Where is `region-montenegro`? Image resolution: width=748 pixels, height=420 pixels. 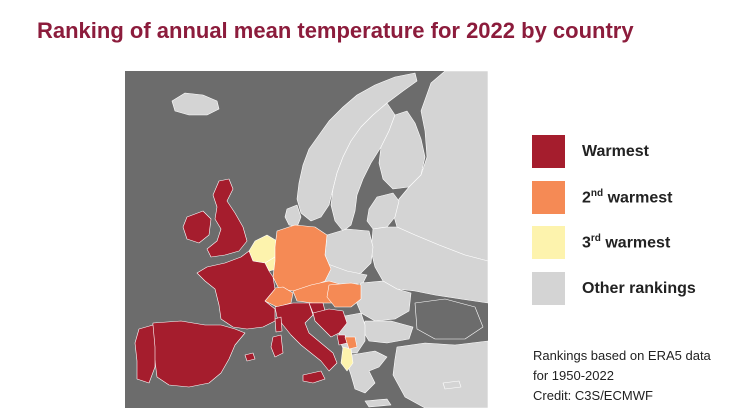 region-montenegro is located at coordinates (342, 340).